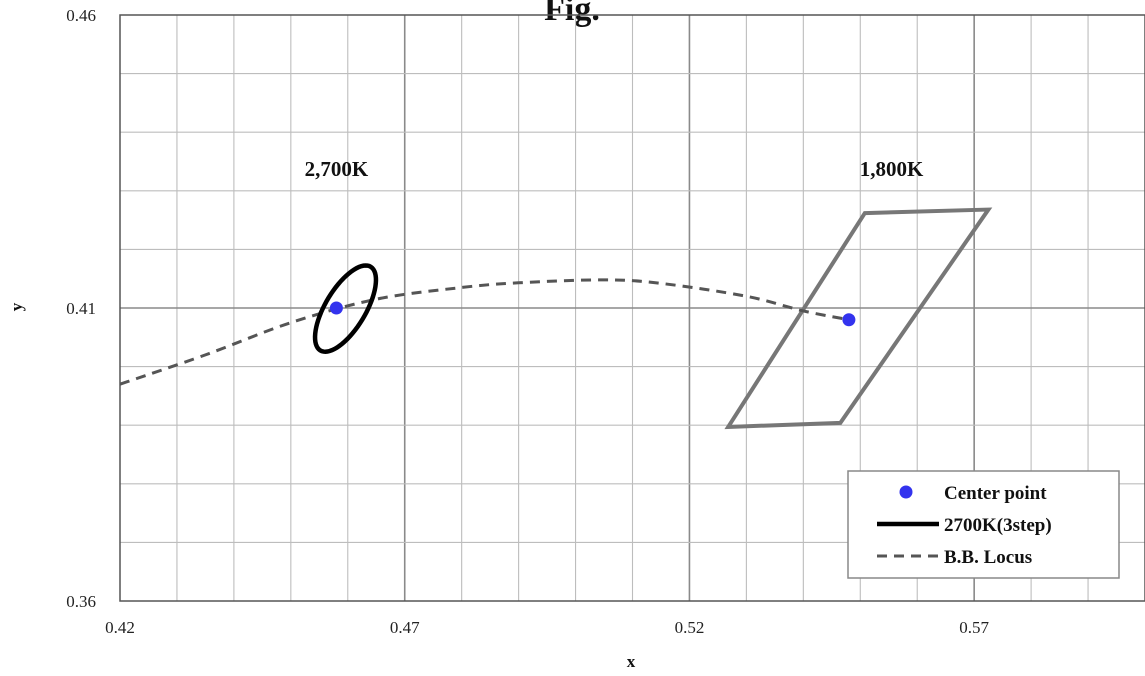 This screenshot has height=676, width=1145. What do you see at coordinates (345, 308) in the screenshot?
I see `ellipse-2700k` at bounding box center [345, 308].